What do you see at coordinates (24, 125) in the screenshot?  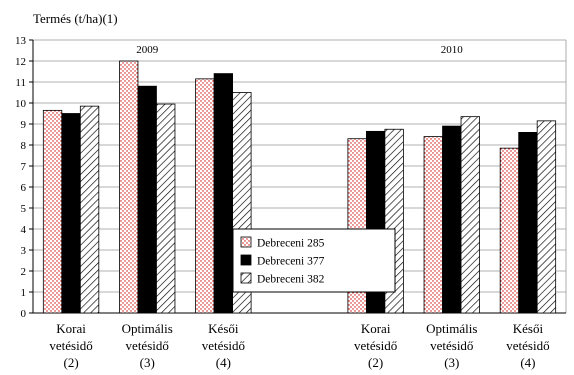 I see `y-tick-label: 9` at bounding box center [24, 125].